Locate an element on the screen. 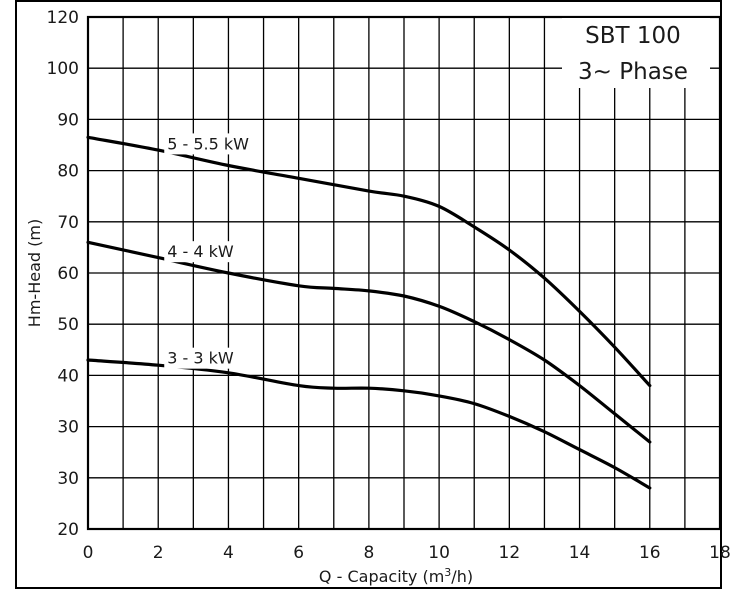 The width and height of the screenshot is (737, 590). chart-subtitle: 3~ Phase is located at coordinates (633, 72).